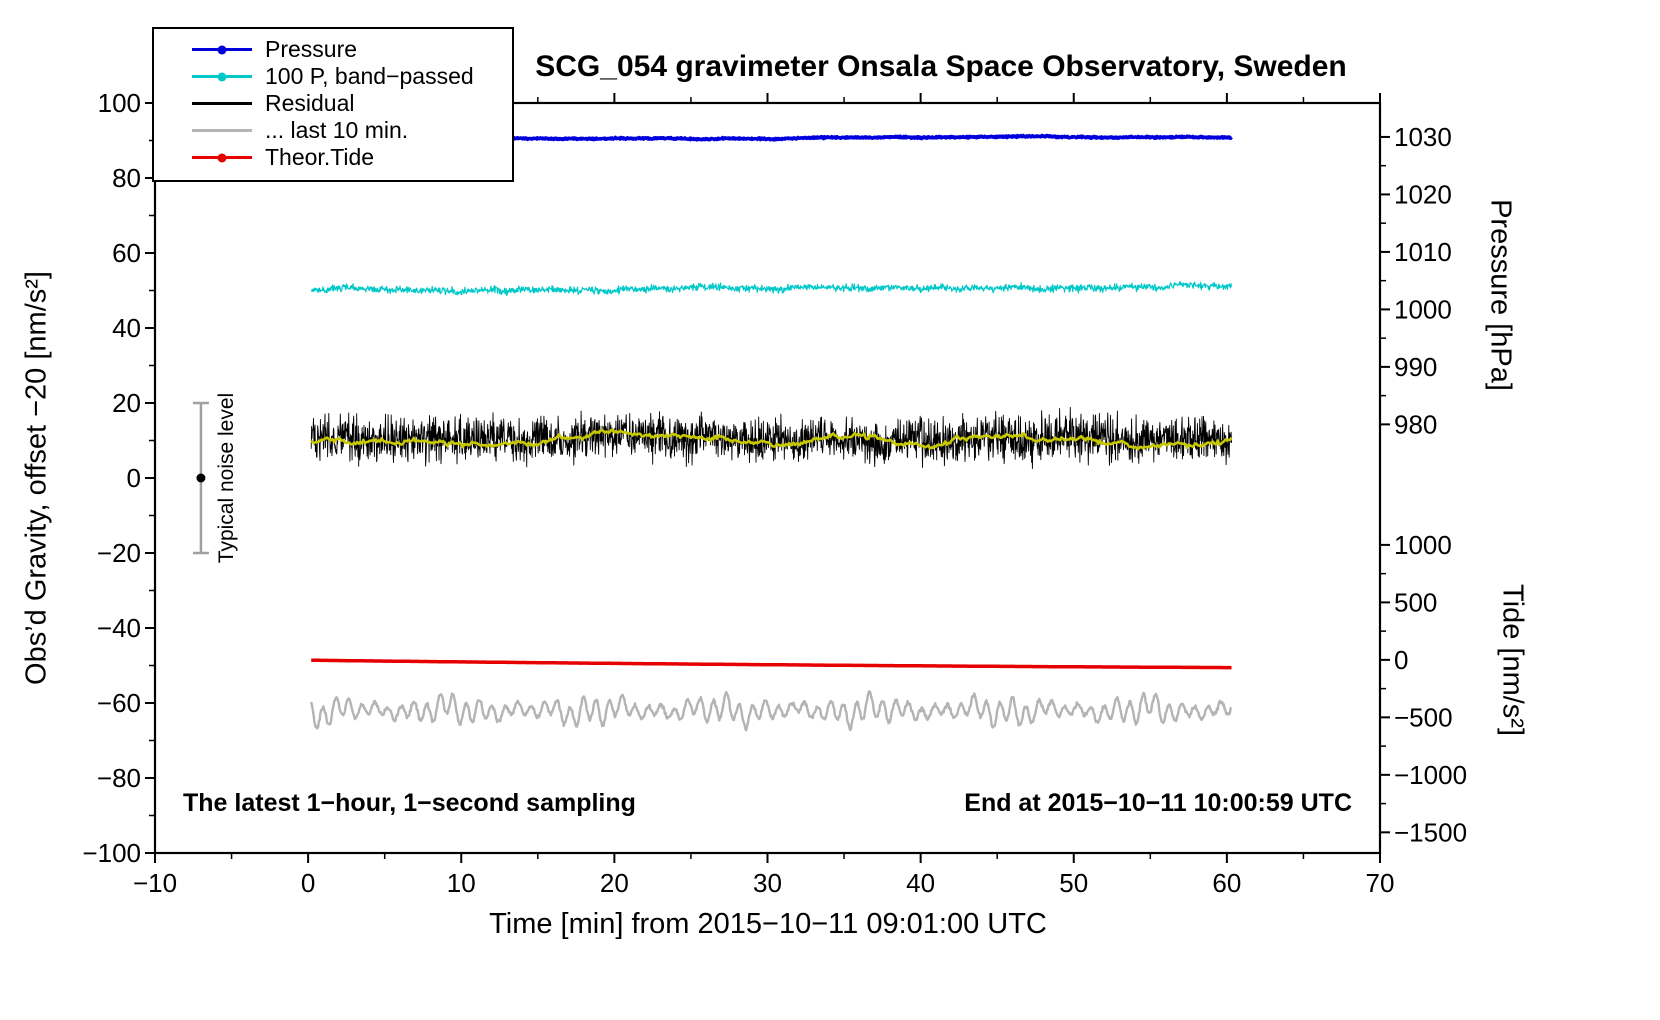 This screenshot has width=1660, height=1020. I want to click on tick-label: −500, so click(1423, 717).